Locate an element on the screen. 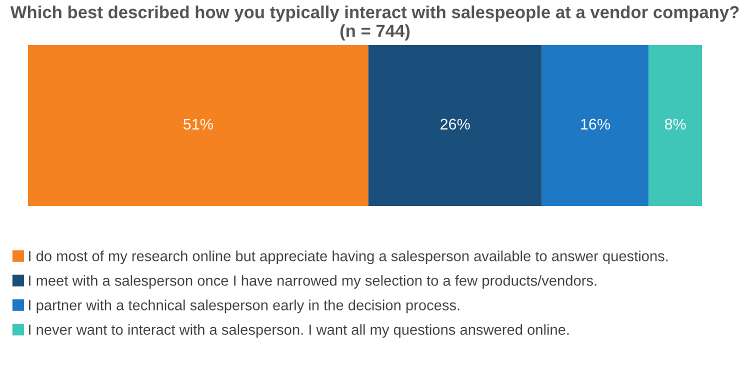 Image resolution: width=750 pixels, height=371 pixels. legend-label: I meet with a salesperson once I have narrowed my selection to a few products/vendors. is located at coordinates (312, 282).